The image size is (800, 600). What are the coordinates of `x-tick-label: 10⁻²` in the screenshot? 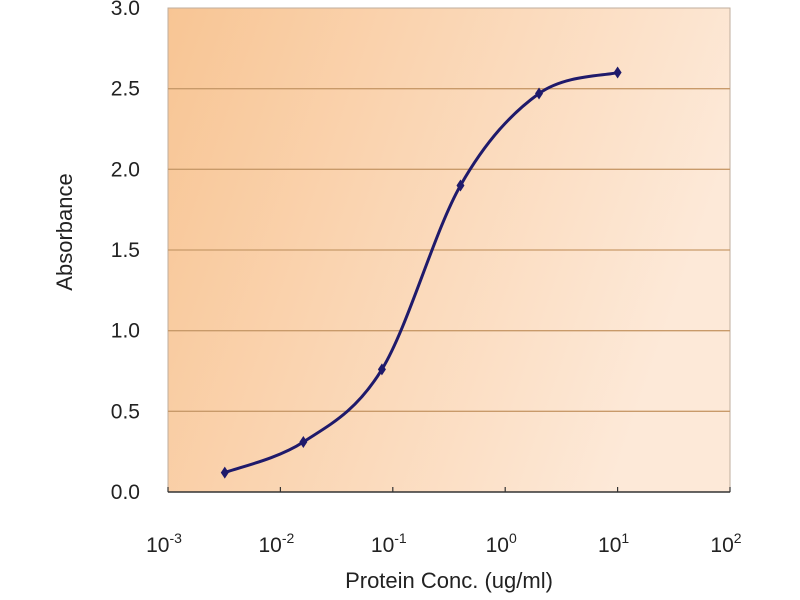 It's located at (276, 543).